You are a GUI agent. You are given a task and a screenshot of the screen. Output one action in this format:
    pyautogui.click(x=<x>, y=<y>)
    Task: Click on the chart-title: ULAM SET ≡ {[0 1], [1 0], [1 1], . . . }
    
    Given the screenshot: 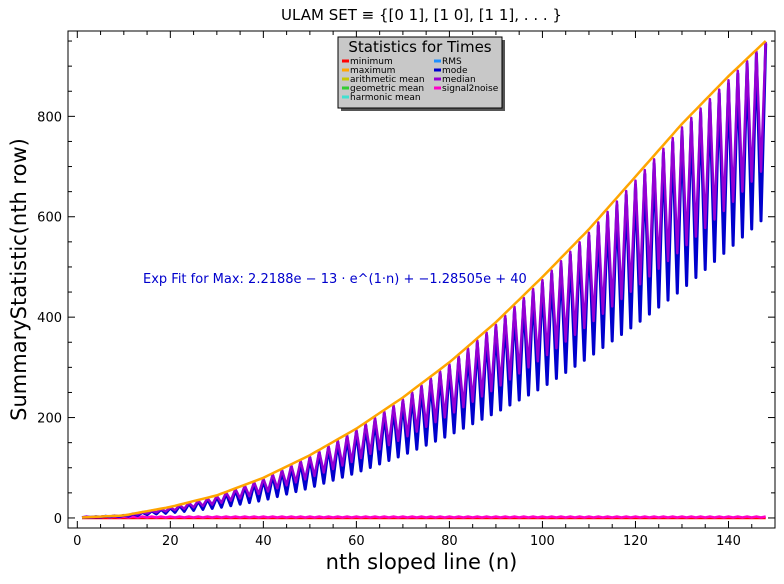 What is the action you would take?
    pyautogui.click(x=421, y=15)
    